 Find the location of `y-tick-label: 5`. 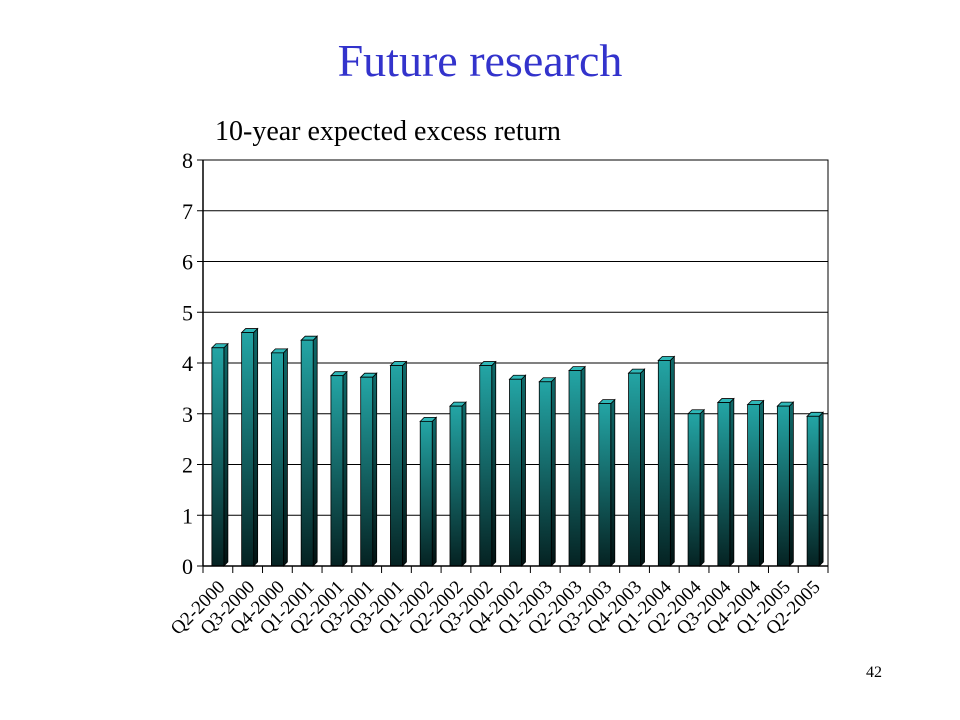

y-tick-label: 5 is located at coordinates (187, 312).